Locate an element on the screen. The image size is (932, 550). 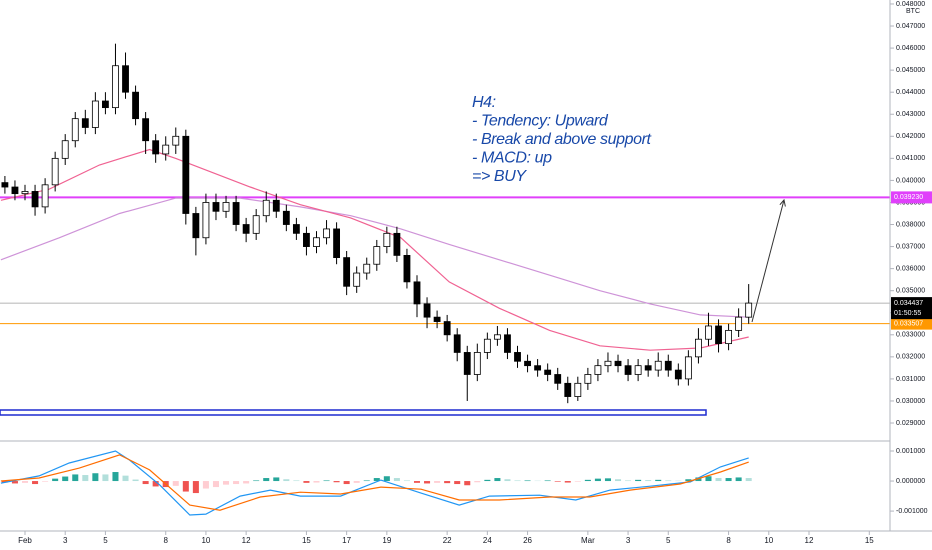
y-tick-label: 0.042000 is located at coordinates (910, 136).